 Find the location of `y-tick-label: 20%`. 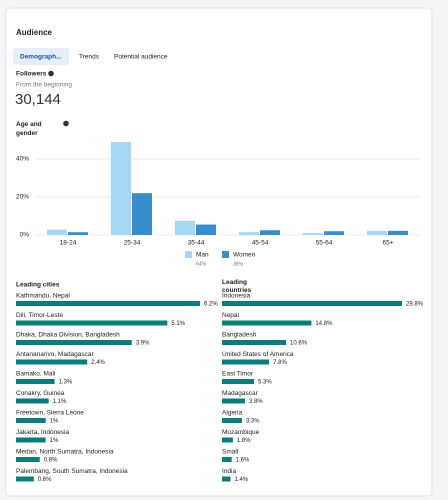

y-tick-label: 20% is located at coordinates (22, 197).